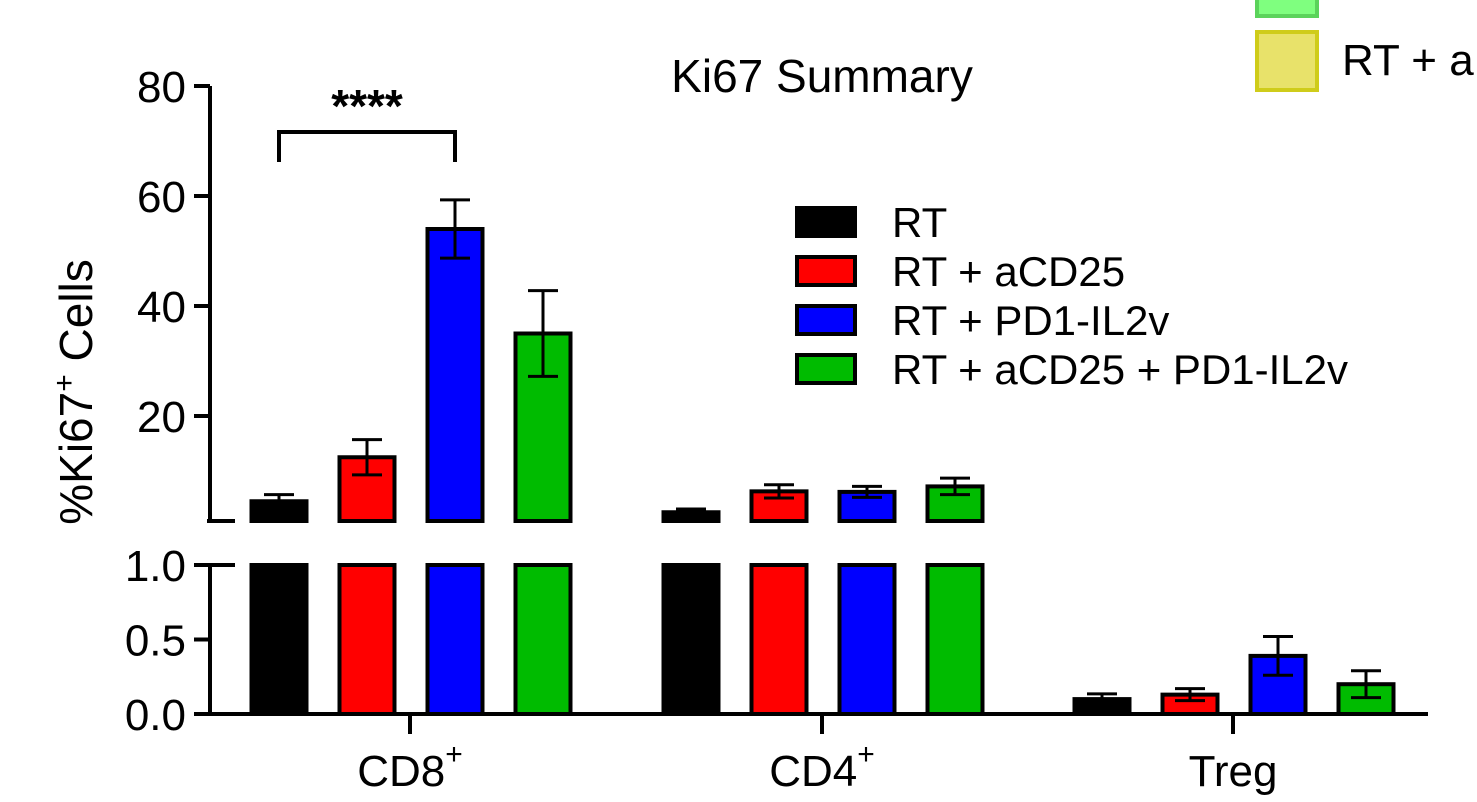 This screenshot has width=1477, height=802. I want to click on y-axis-title-sup: +, so click(64, 383).